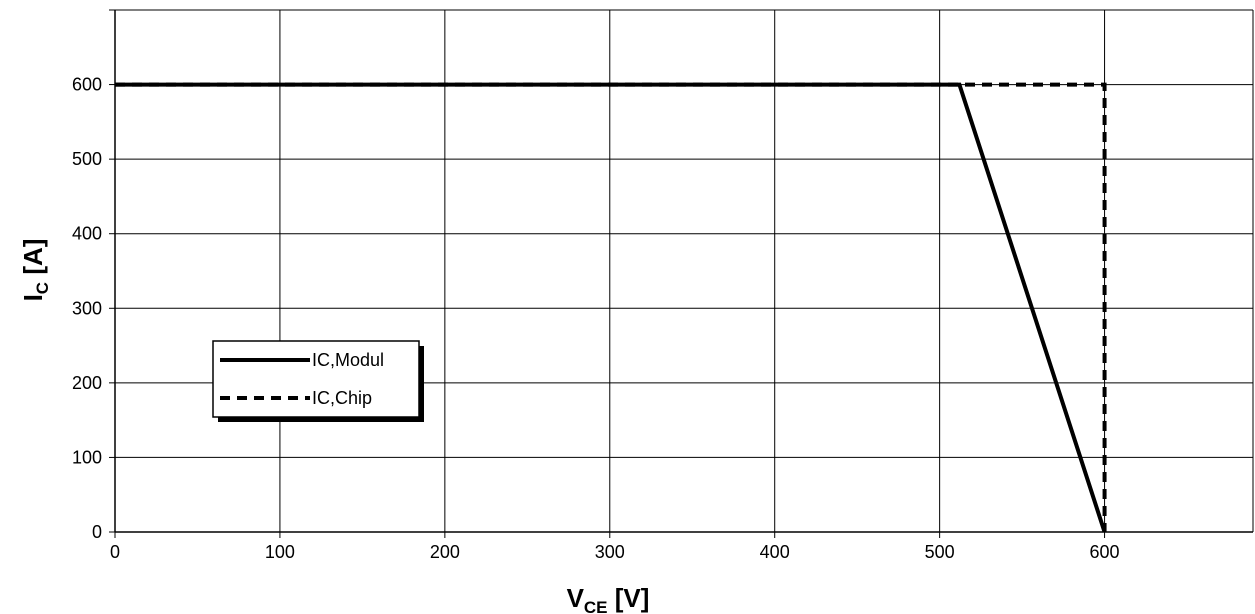  Describe the element at coordinates (596, 606) in the screenshot. I see `x-axis-label-sub: CE` at that location.